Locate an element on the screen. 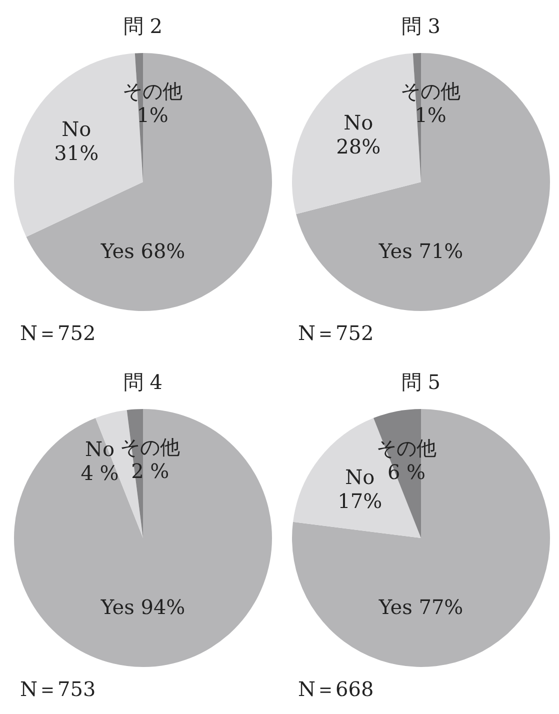 The width and height of the screenshot is (559, 714). chart-title: 問 4 is located at coordinates (143, 382).